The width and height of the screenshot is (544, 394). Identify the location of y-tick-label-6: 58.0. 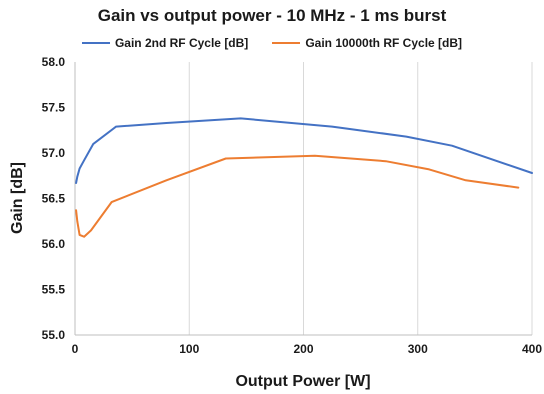
(54, 62).